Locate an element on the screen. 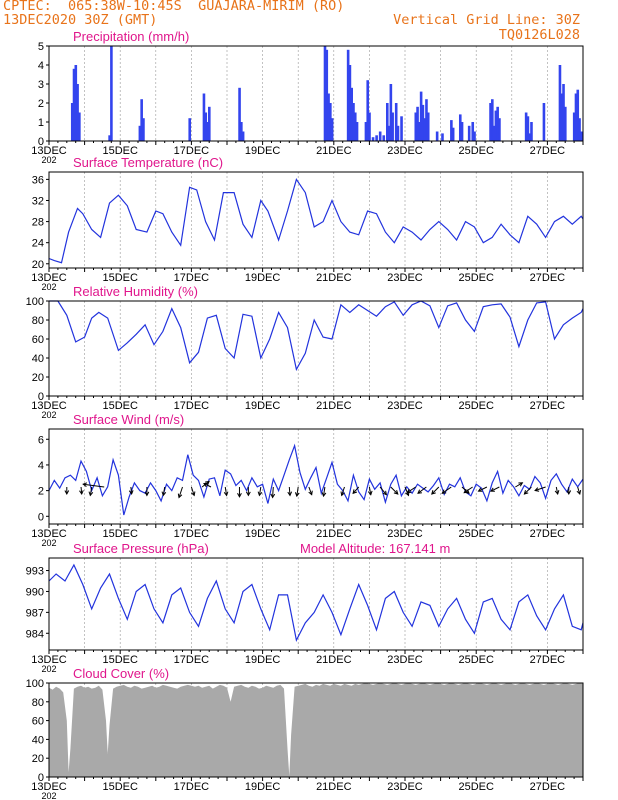 The height and width of the screenshot is (800, 618). humidity-xtick-label: 21DEC is located at coordinates (334, 406).